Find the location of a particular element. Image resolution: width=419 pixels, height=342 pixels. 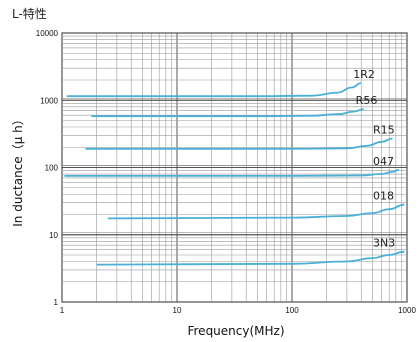

y-axis-label: In ductance（μ h） is located at coordinates (18, 169).